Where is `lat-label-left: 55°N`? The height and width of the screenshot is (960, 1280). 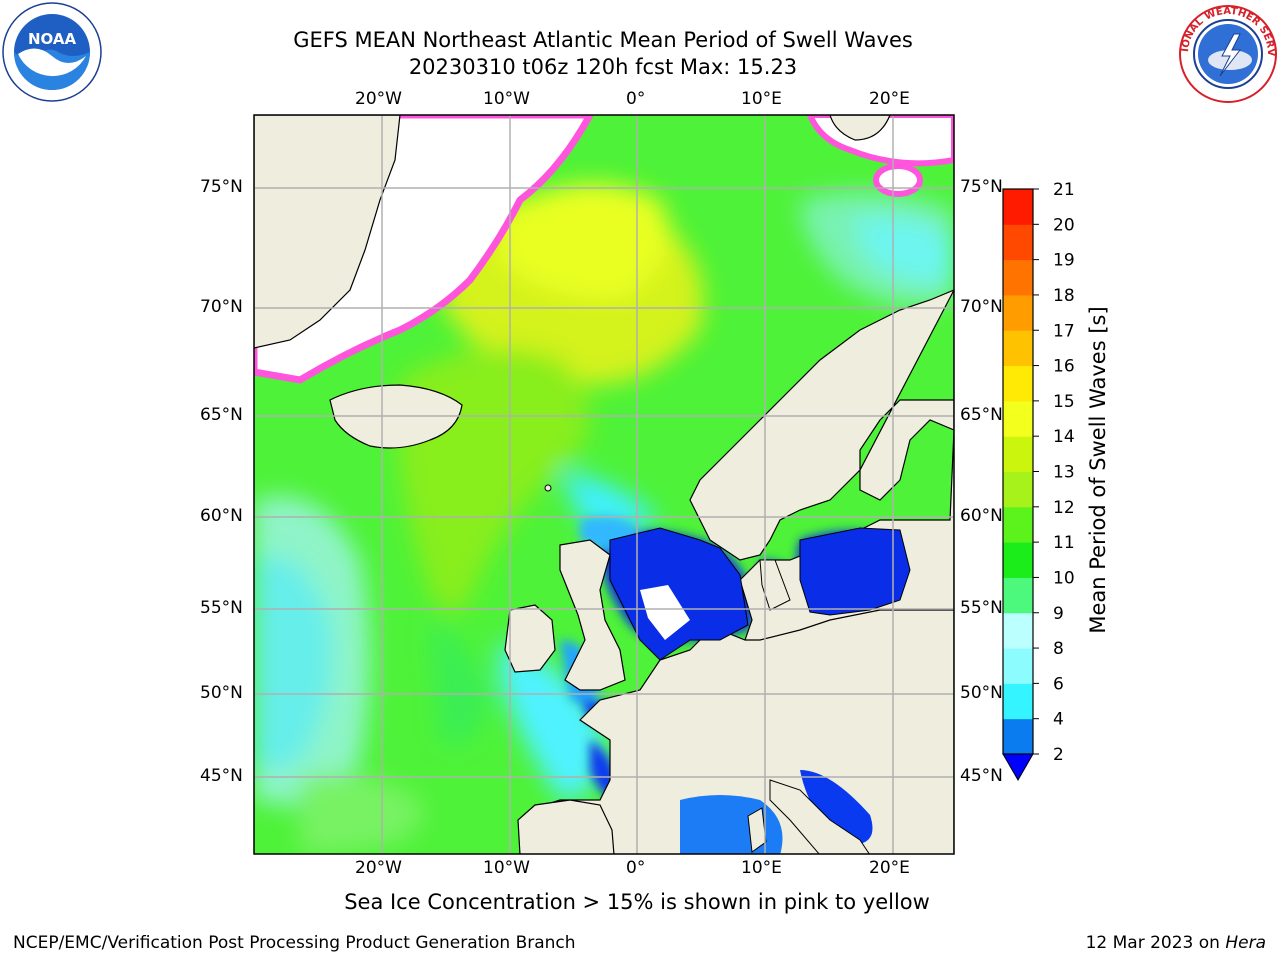 lat-label-left: 55°N is located at coordinates (221, 608).